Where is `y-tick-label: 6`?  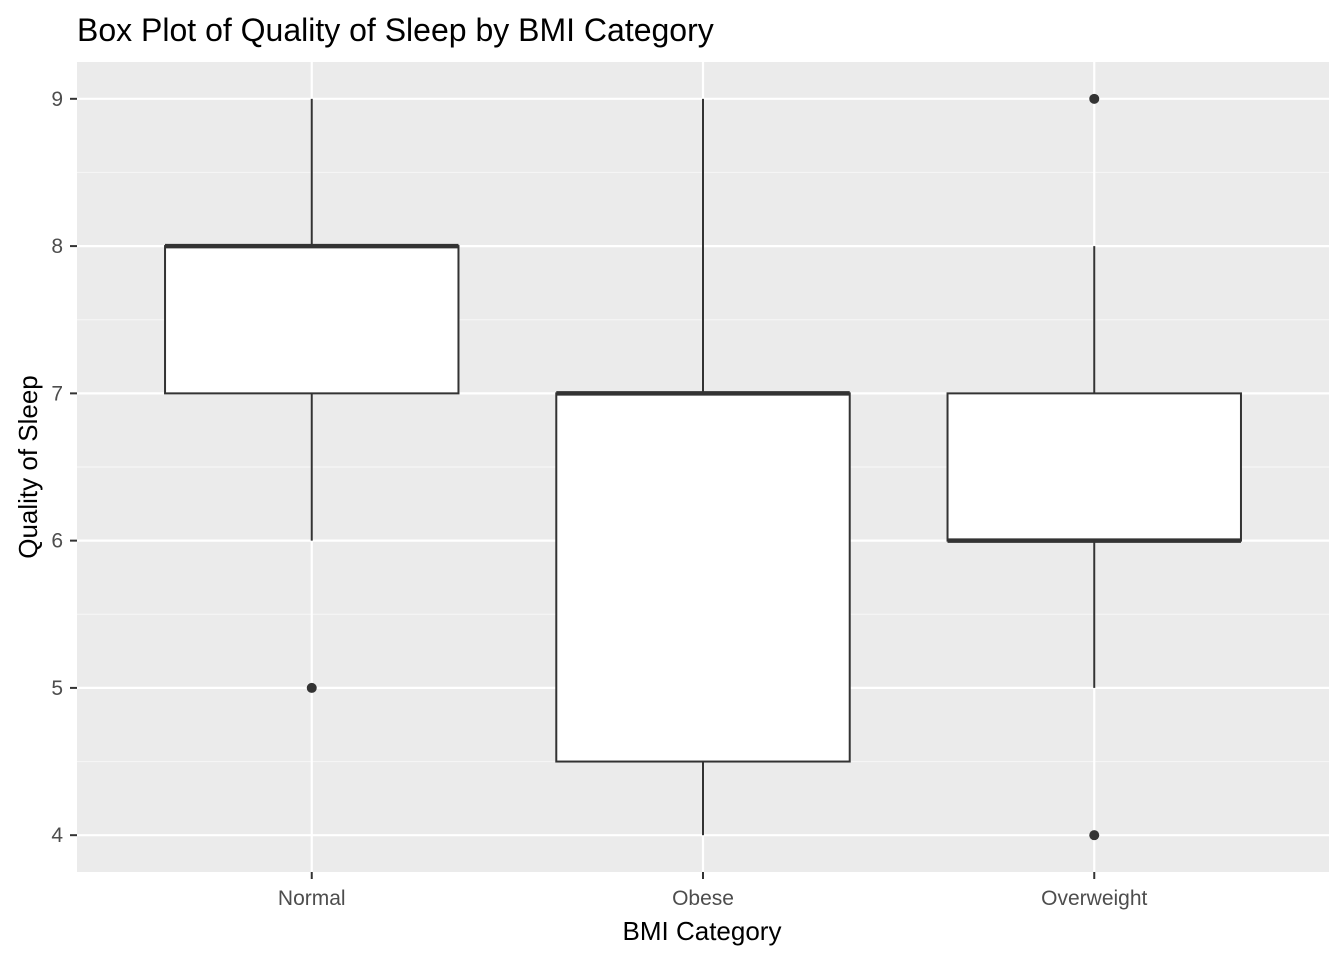 y-tick-label: 6 is located at coordinates (57, 541).